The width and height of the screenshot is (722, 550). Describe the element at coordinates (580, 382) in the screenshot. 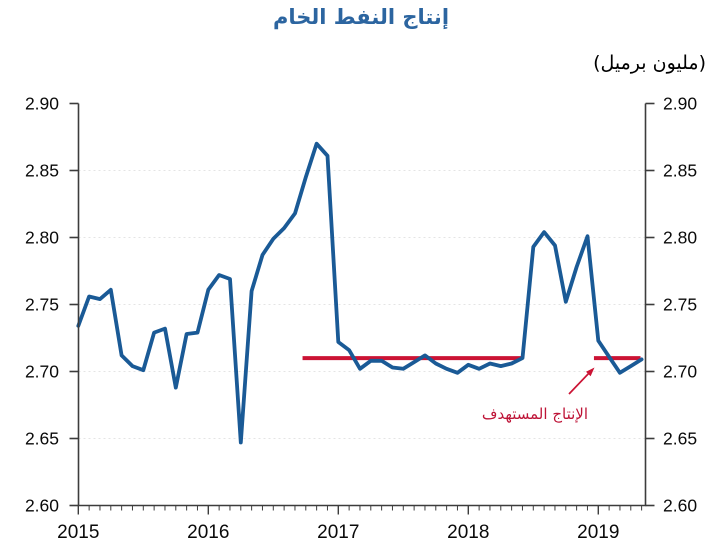

I see `annotation-arrow-line` at that location.